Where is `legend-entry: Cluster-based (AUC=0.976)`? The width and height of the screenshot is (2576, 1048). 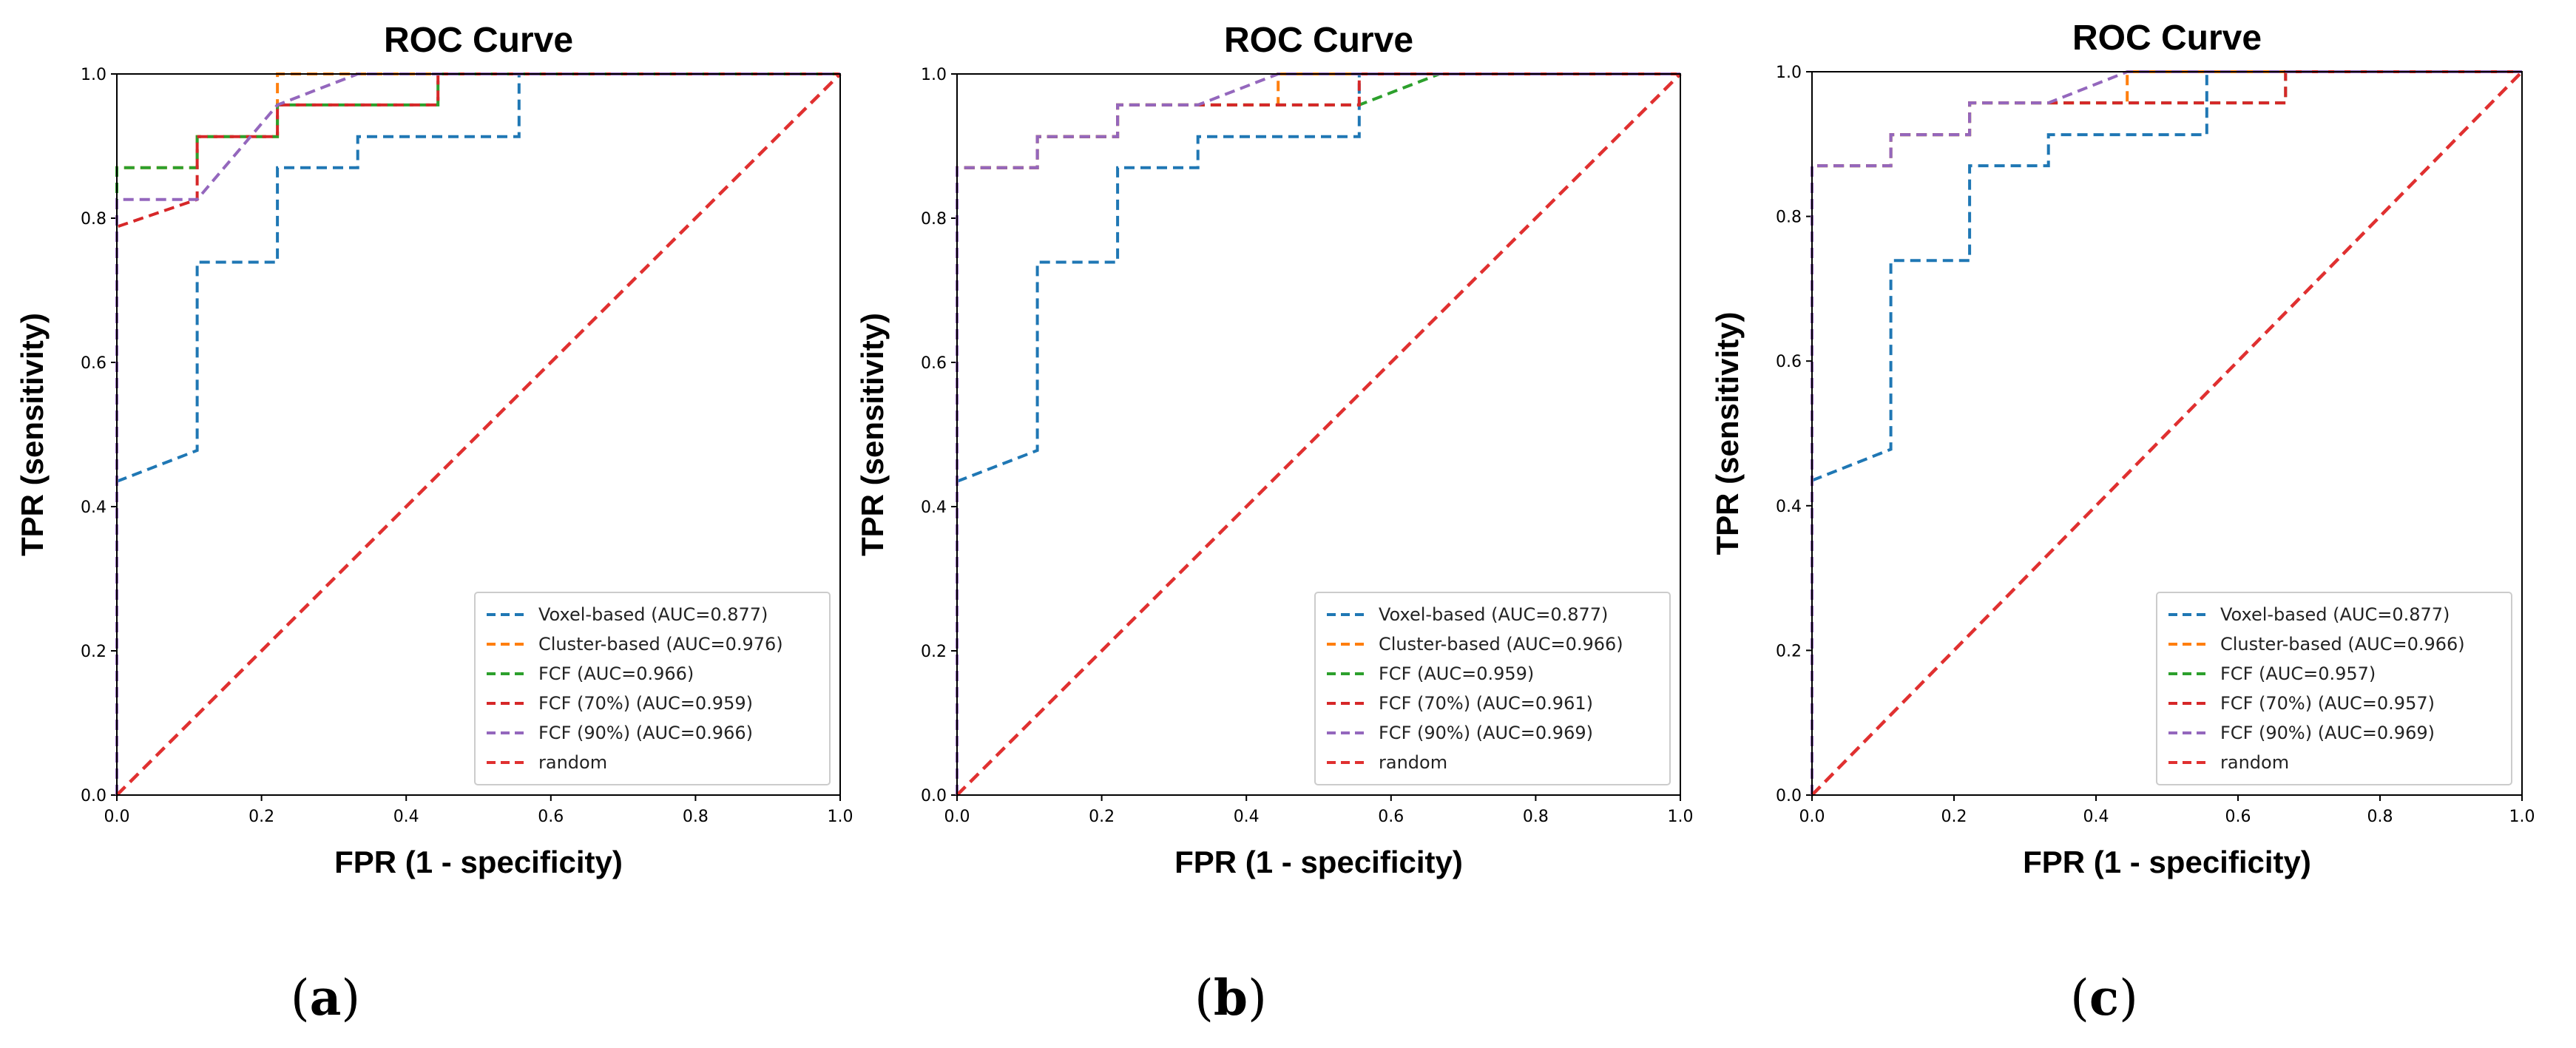 legend-entry: Cluster-based (AUC=0.976) is located at coordinates (660, 645).